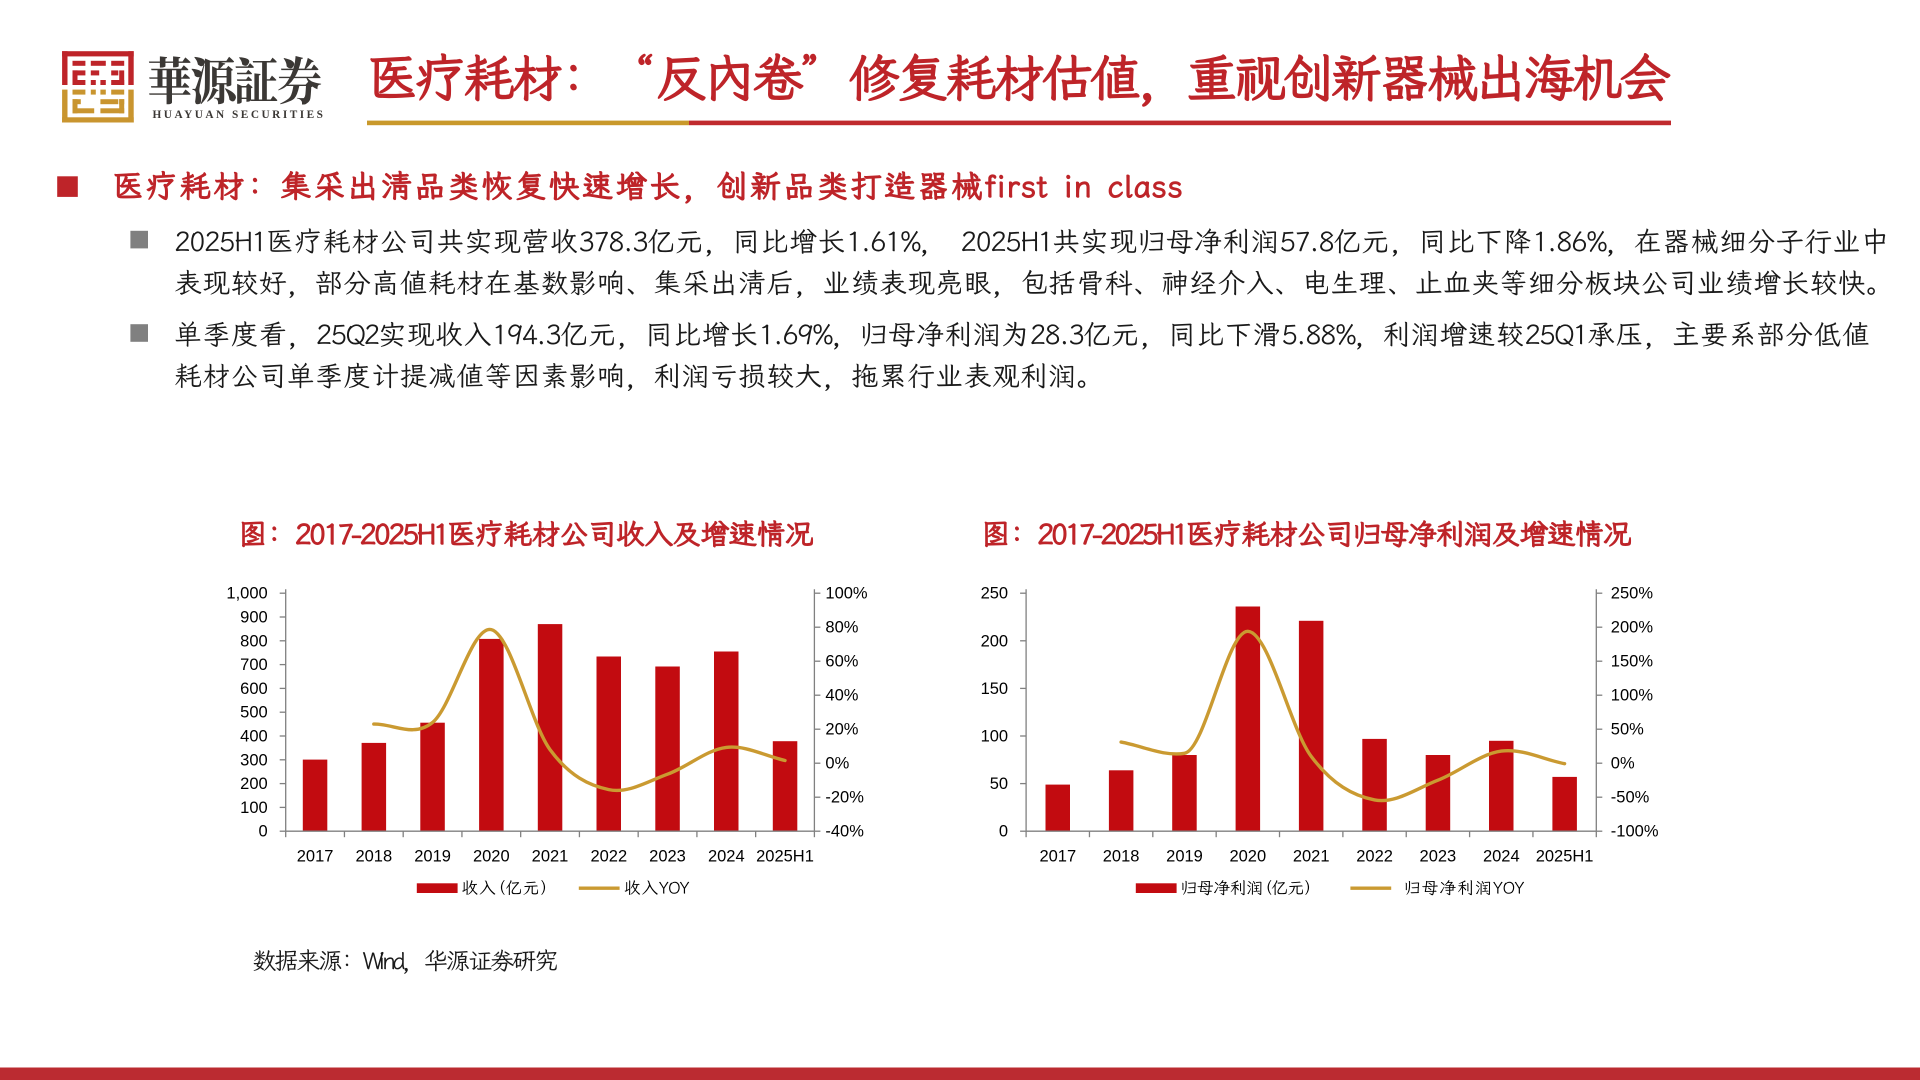 The image size is (1920, 1080). Describe the element at coordinates (254, 737) in the screenshot. I see `svg-text: 400` at that location.